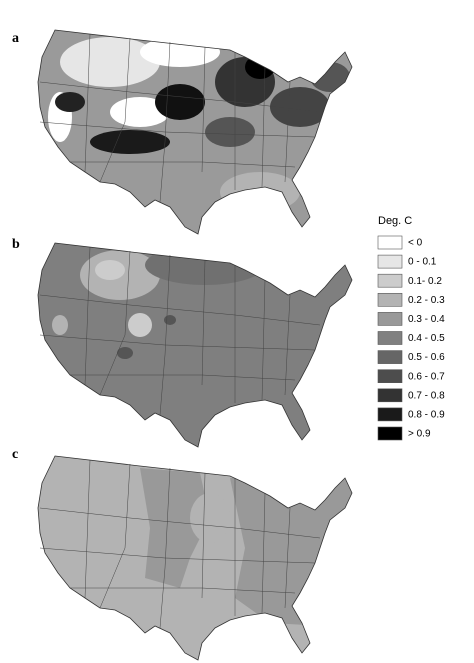 This screenshot has height=663, width=474. Describe the element at coordinates (415, 243) in the screenshot. I see `legend-label: < 0` at that location.